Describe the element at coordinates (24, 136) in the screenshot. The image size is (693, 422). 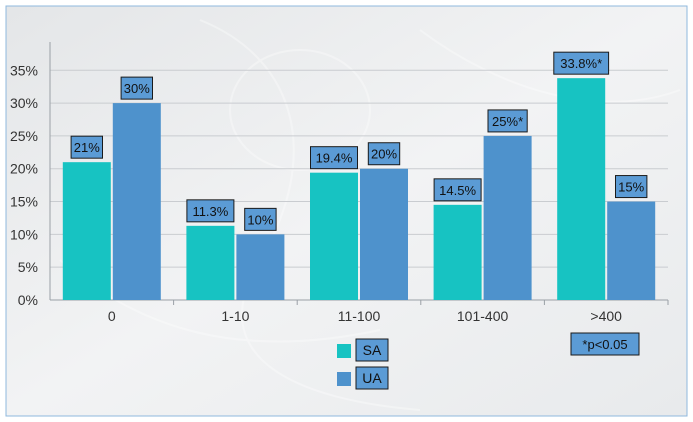
I see `y-tick-label: 25%` at that location.